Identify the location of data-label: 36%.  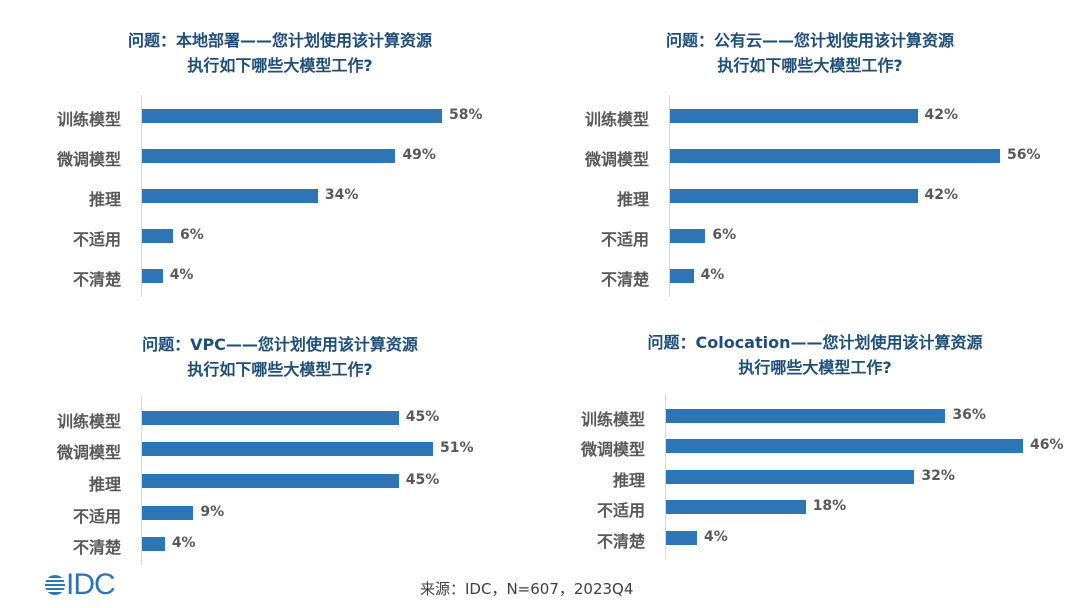
(969, 415).